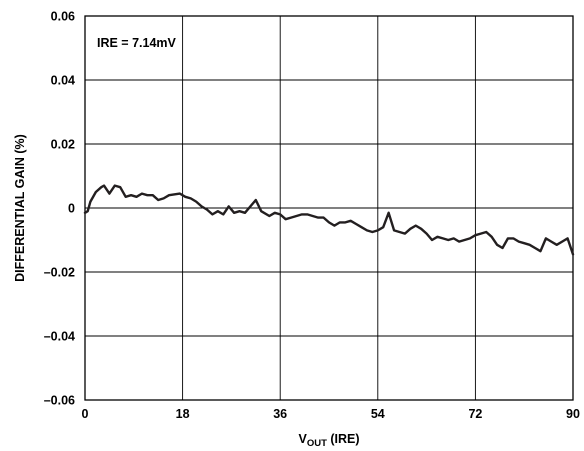  I want to click on x-tick-label: 72, so click(475, 414).